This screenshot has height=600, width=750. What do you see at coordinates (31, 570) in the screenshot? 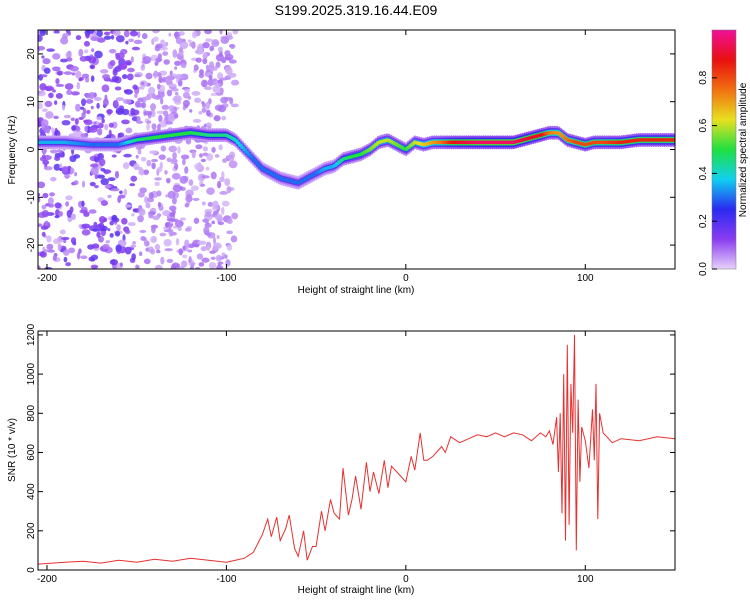
I see `y-tick-label: 0` at bounding box center [31, 570].